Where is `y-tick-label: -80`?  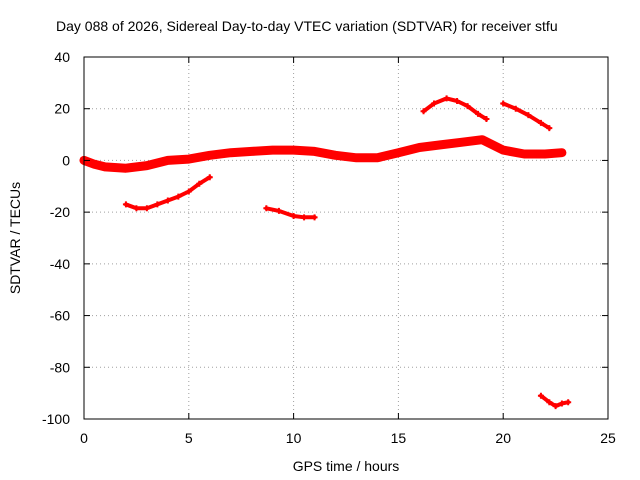 y-tick-label: -80 is located at coordinates (60, 367).